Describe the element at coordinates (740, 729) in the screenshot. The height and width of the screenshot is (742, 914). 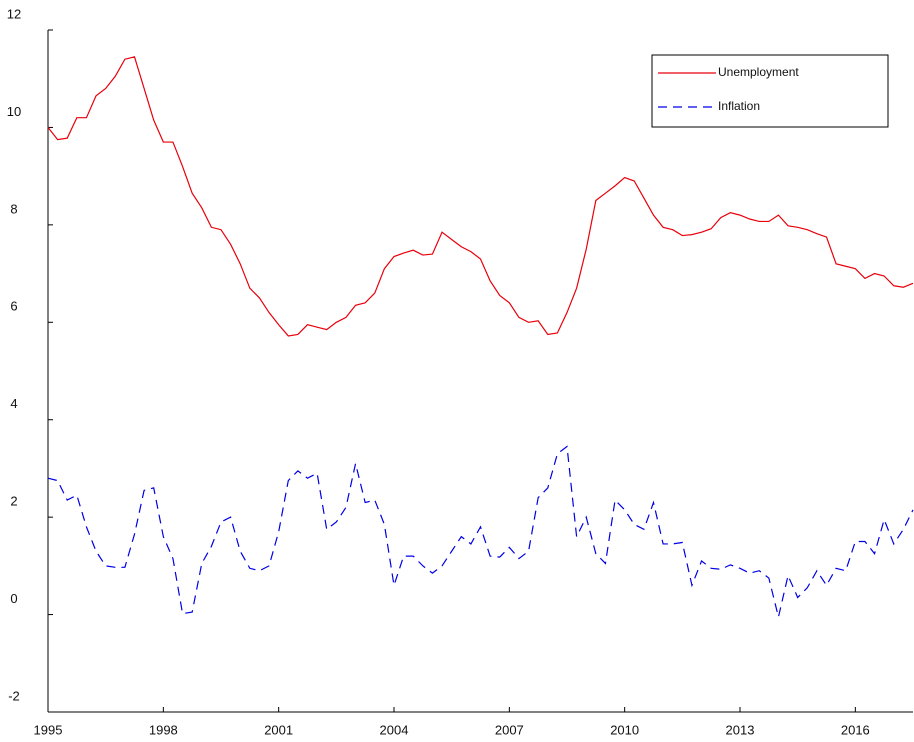
I see `x-tick-label: 2013` at that location.